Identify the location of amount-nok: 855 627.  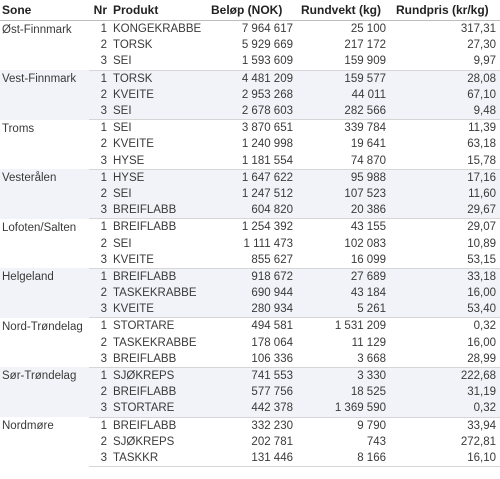
(251, 260).